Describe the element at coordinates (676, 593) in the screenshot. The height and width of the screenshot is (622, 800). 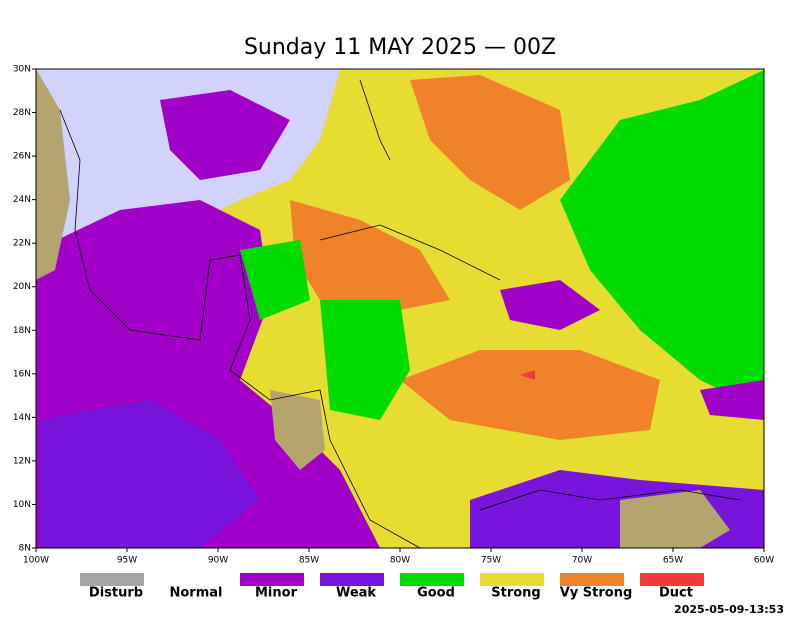
I see `legend-label: Duct` at that location.